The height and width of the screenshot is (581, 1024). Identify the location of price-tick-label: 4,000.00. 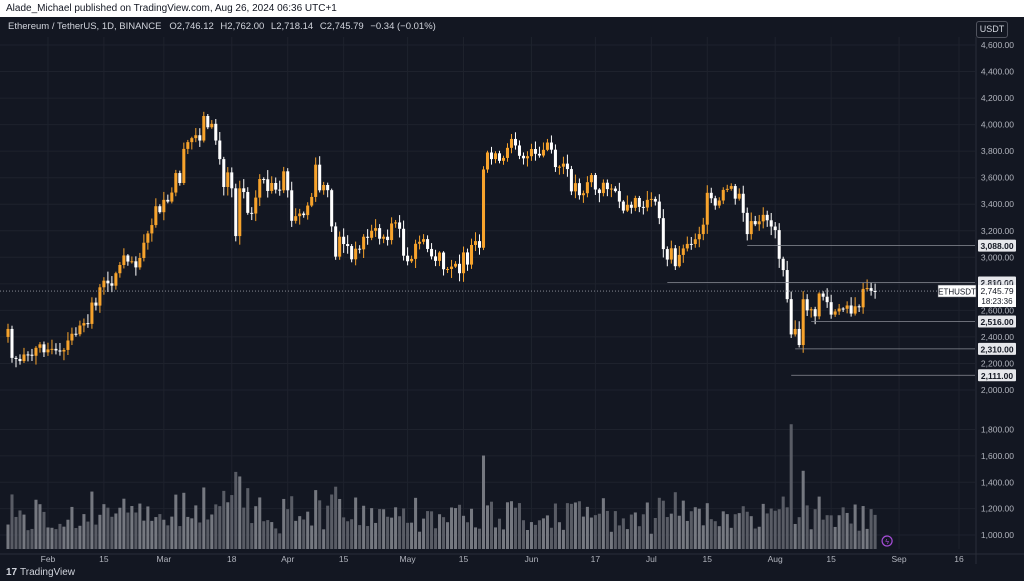
(997, 125).